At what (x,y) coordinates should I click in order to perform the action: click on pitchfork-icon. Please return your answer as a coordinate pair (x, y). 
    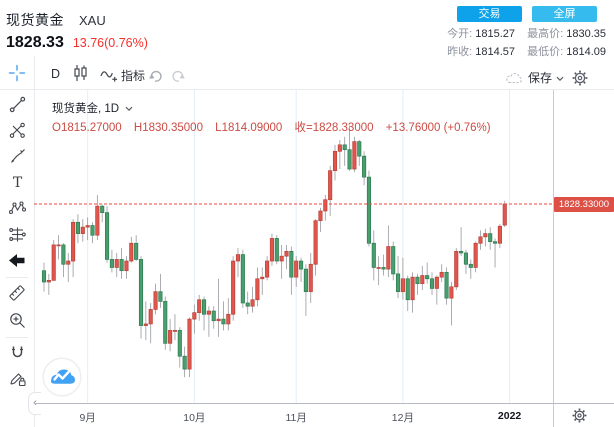
    Looking at the image, I should click on (17, 130).